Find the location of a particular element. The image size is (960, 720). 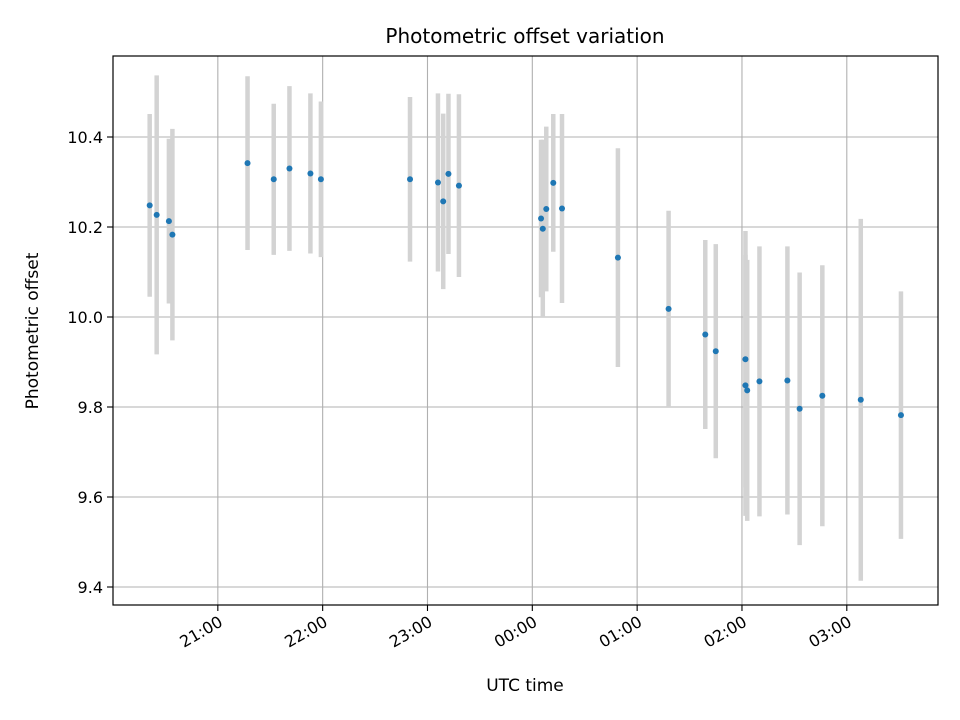

y-tick-label: 9.4 is located at coordinates (90, 587).